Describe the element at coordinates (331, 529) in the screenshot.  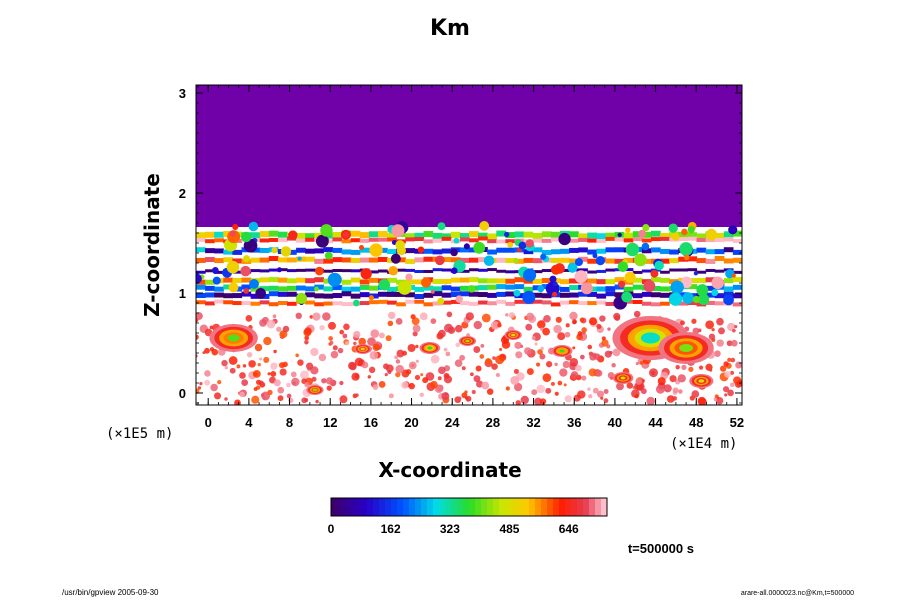
I see `colorbar-tick-label: 0` at that location.